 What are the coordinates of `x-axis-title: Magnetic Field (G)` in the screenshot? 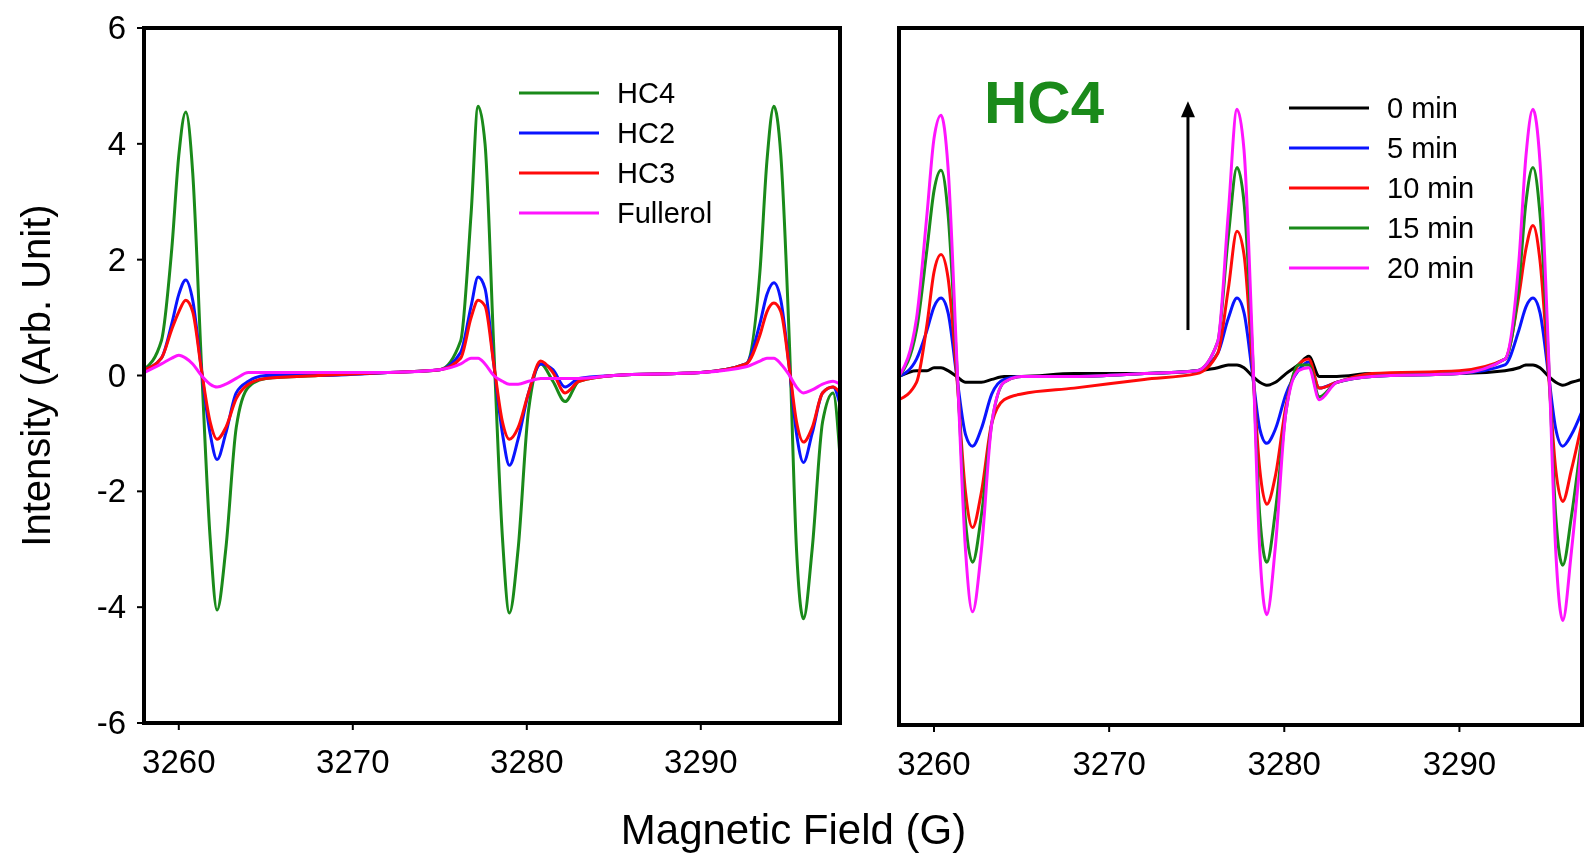 It's located at (793, 829).